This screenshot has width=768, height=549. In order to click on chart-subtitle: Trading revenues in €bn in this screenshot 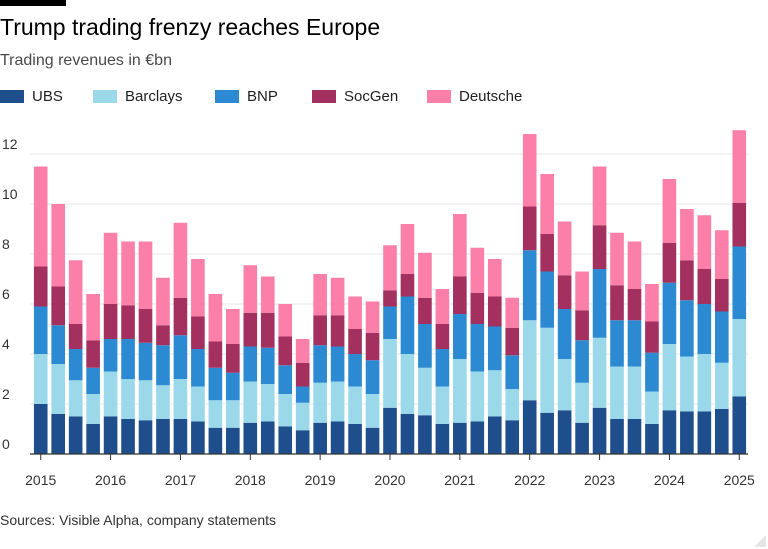, I will do `click(86, 60)`.